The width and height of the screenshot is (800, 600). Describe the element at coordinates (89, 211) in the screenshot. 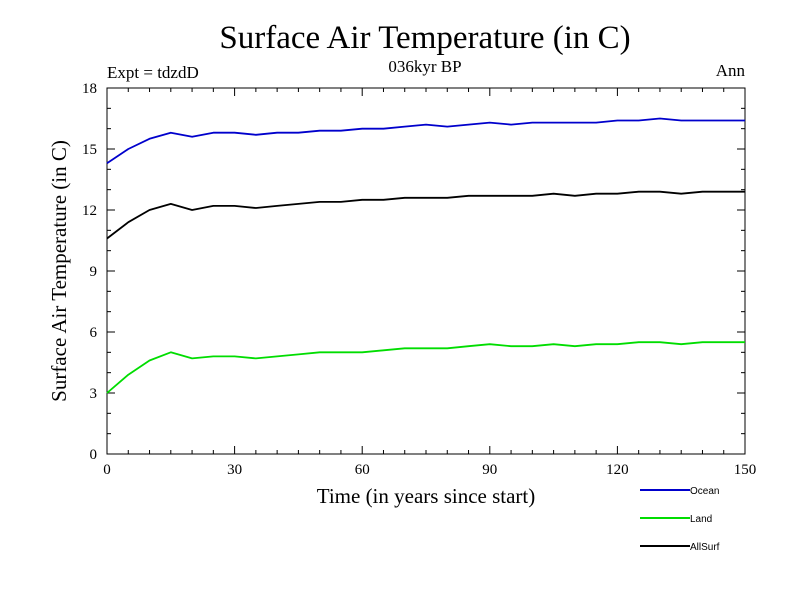

I see `y-tick-label: 12` at that location.